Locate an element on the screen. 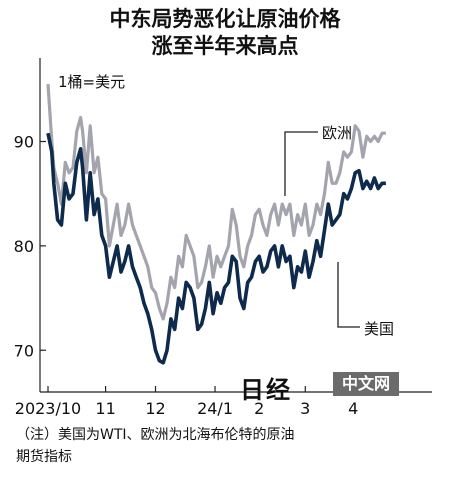 The height and width of the screenshot is (481, 450). y-tick-label: 80 is located at coordinates (24, 246).